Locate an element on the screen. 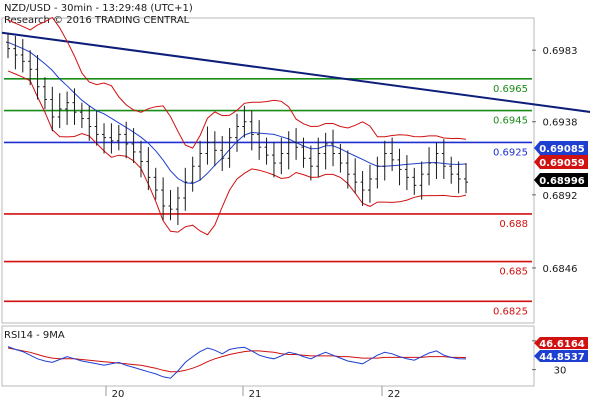 This screenshot has width=590, height=400. rsi-value-tag-44.8537: 44.8537 is located at coordinates (562, 357).